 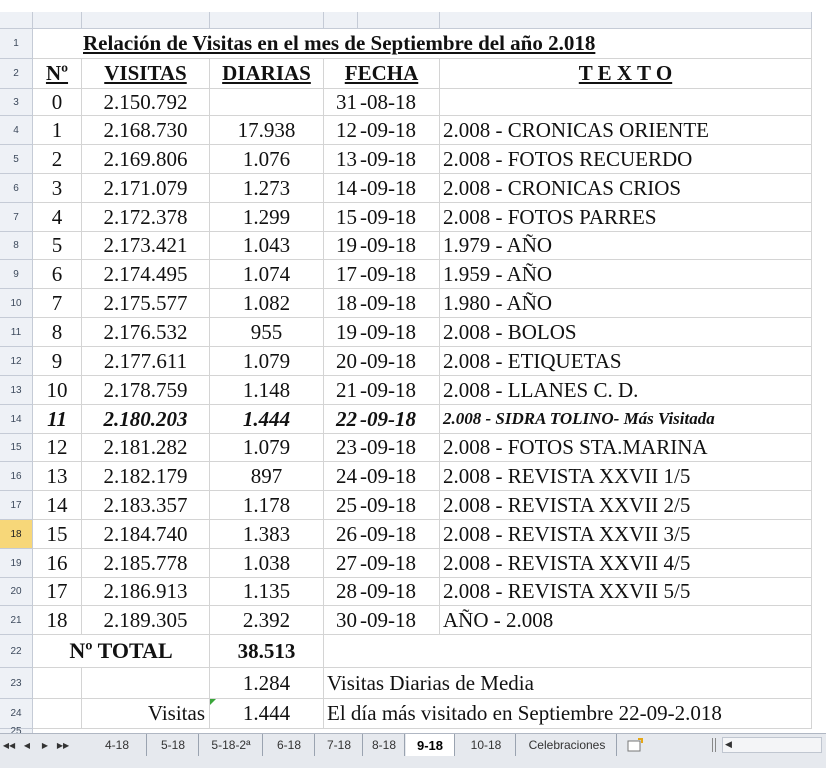 I want to click on cell-fecha-day: 25, so click(x=341, y=505).